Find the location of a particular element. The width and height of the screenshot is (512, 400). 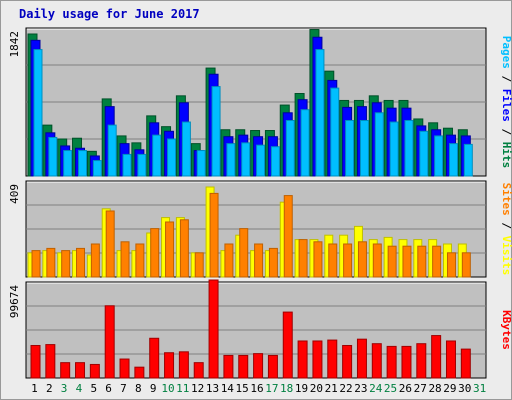

side-label-part: Hits is located at coordinates (506, 155).